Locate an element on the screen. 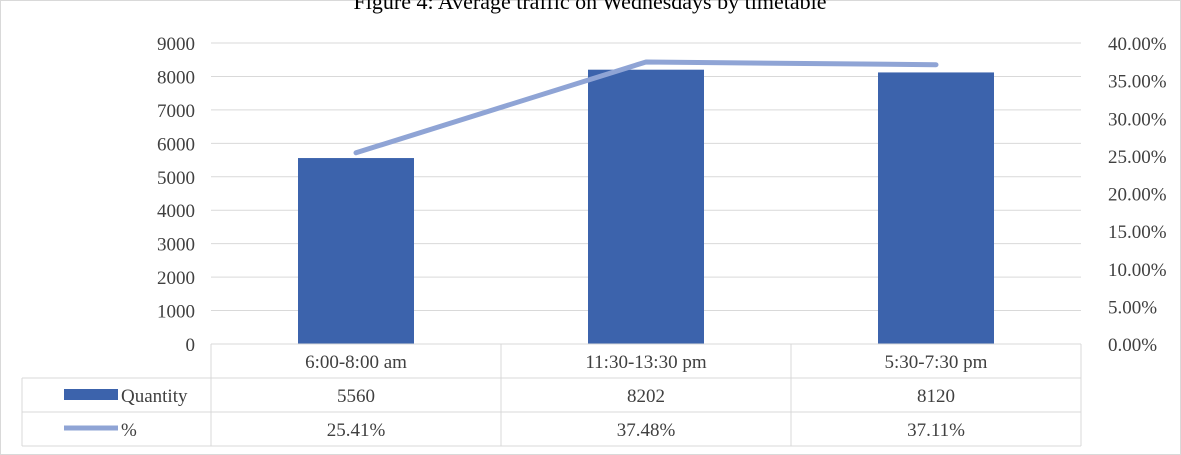 The width and height of the screenshot is (1181, 455). legend-label-percent: % is located at coordinates (129, 430).